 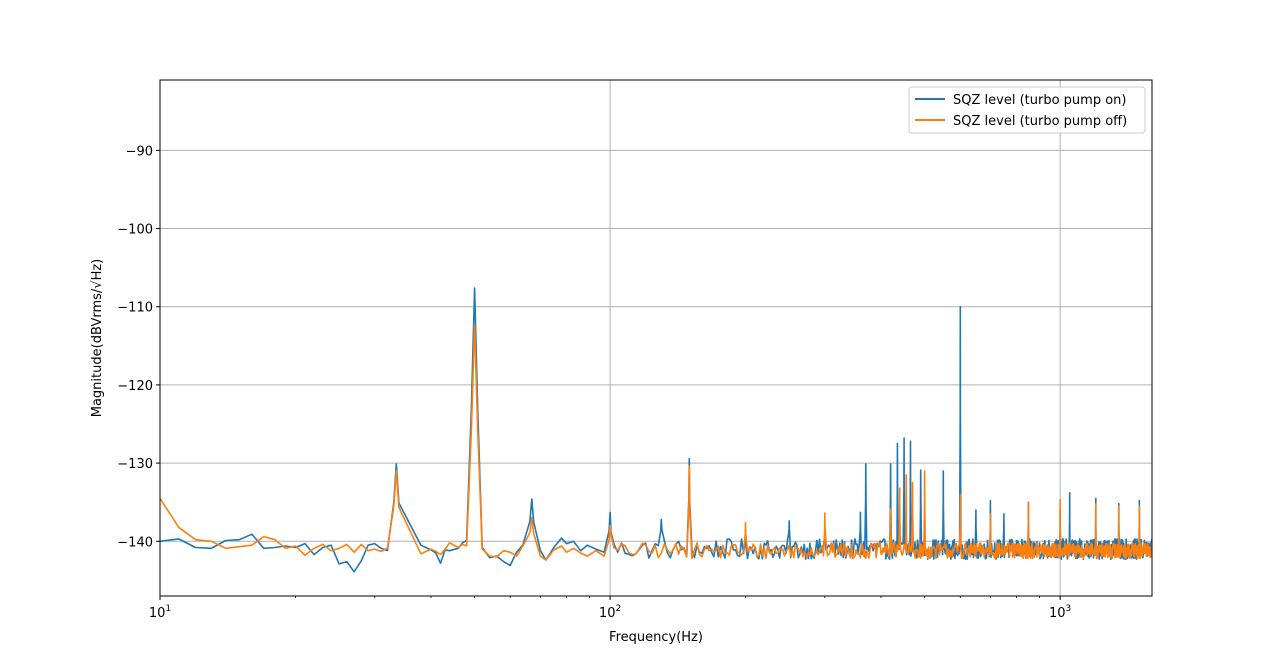 What do you see at coordinates (135, 542) in the screenshot?
I see `y-tick-label: −140` at bounding box center [135, 542].